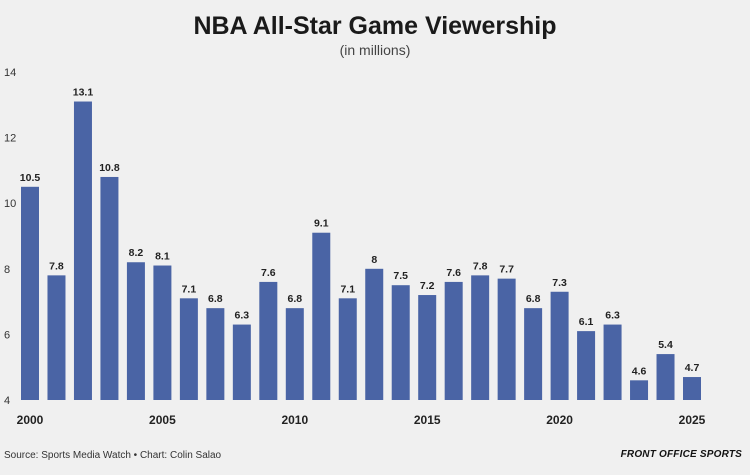 The width and height of the screenshot is (750, 475). I want to click on bar-2002, so click(82, 251).